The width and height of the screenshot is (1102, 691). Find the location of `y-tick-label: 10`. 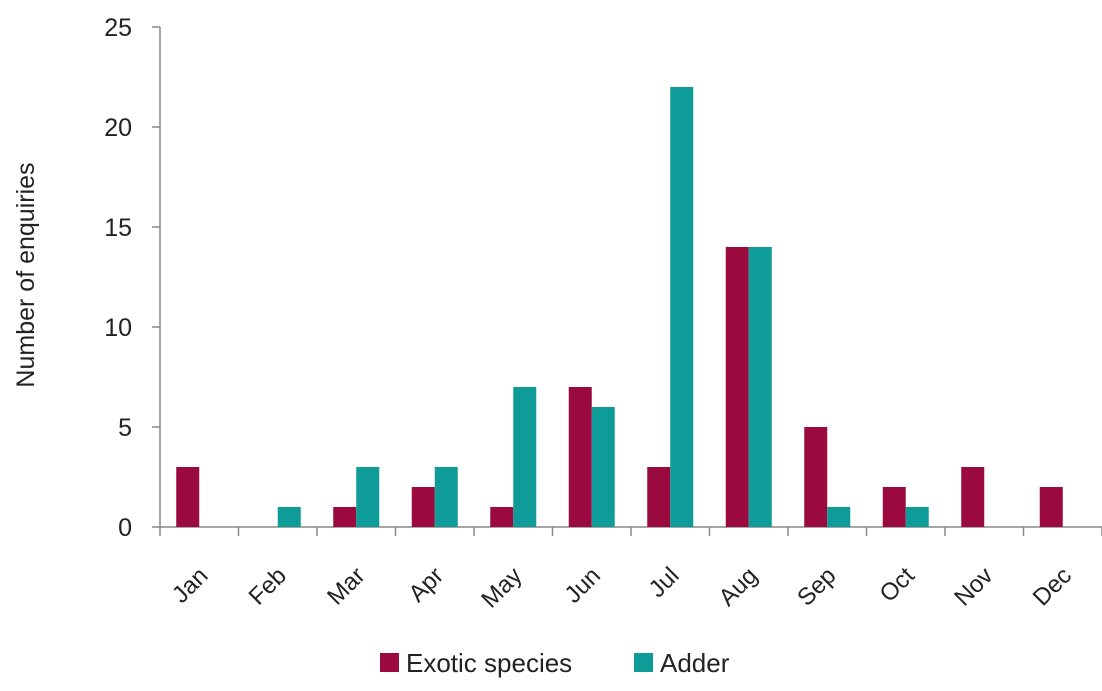

y-tick-label: 10 is located at coordinates (118, 328).